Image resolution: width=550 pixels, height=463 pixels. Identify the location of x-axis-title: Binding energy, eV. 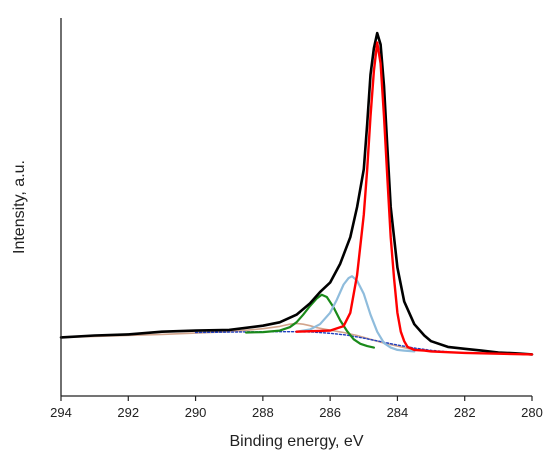
(296, 441).